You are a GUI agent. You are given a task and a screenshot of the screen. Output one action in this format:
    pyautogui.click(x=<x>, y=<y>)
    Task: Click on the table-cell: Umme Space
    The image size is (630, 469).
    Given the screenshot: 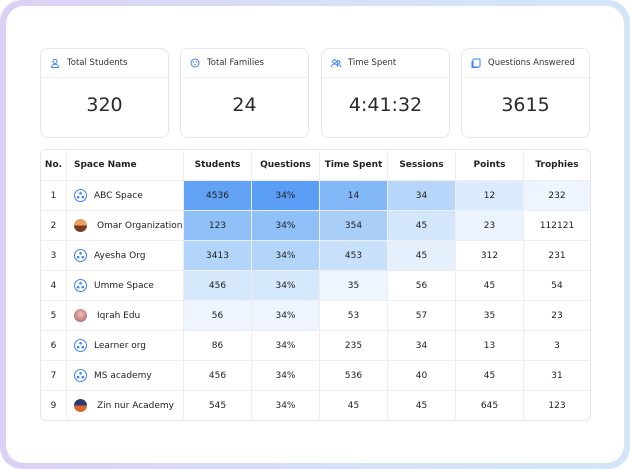 What is the action you would take?
    pyautogui.click(x=124, y=285)
    